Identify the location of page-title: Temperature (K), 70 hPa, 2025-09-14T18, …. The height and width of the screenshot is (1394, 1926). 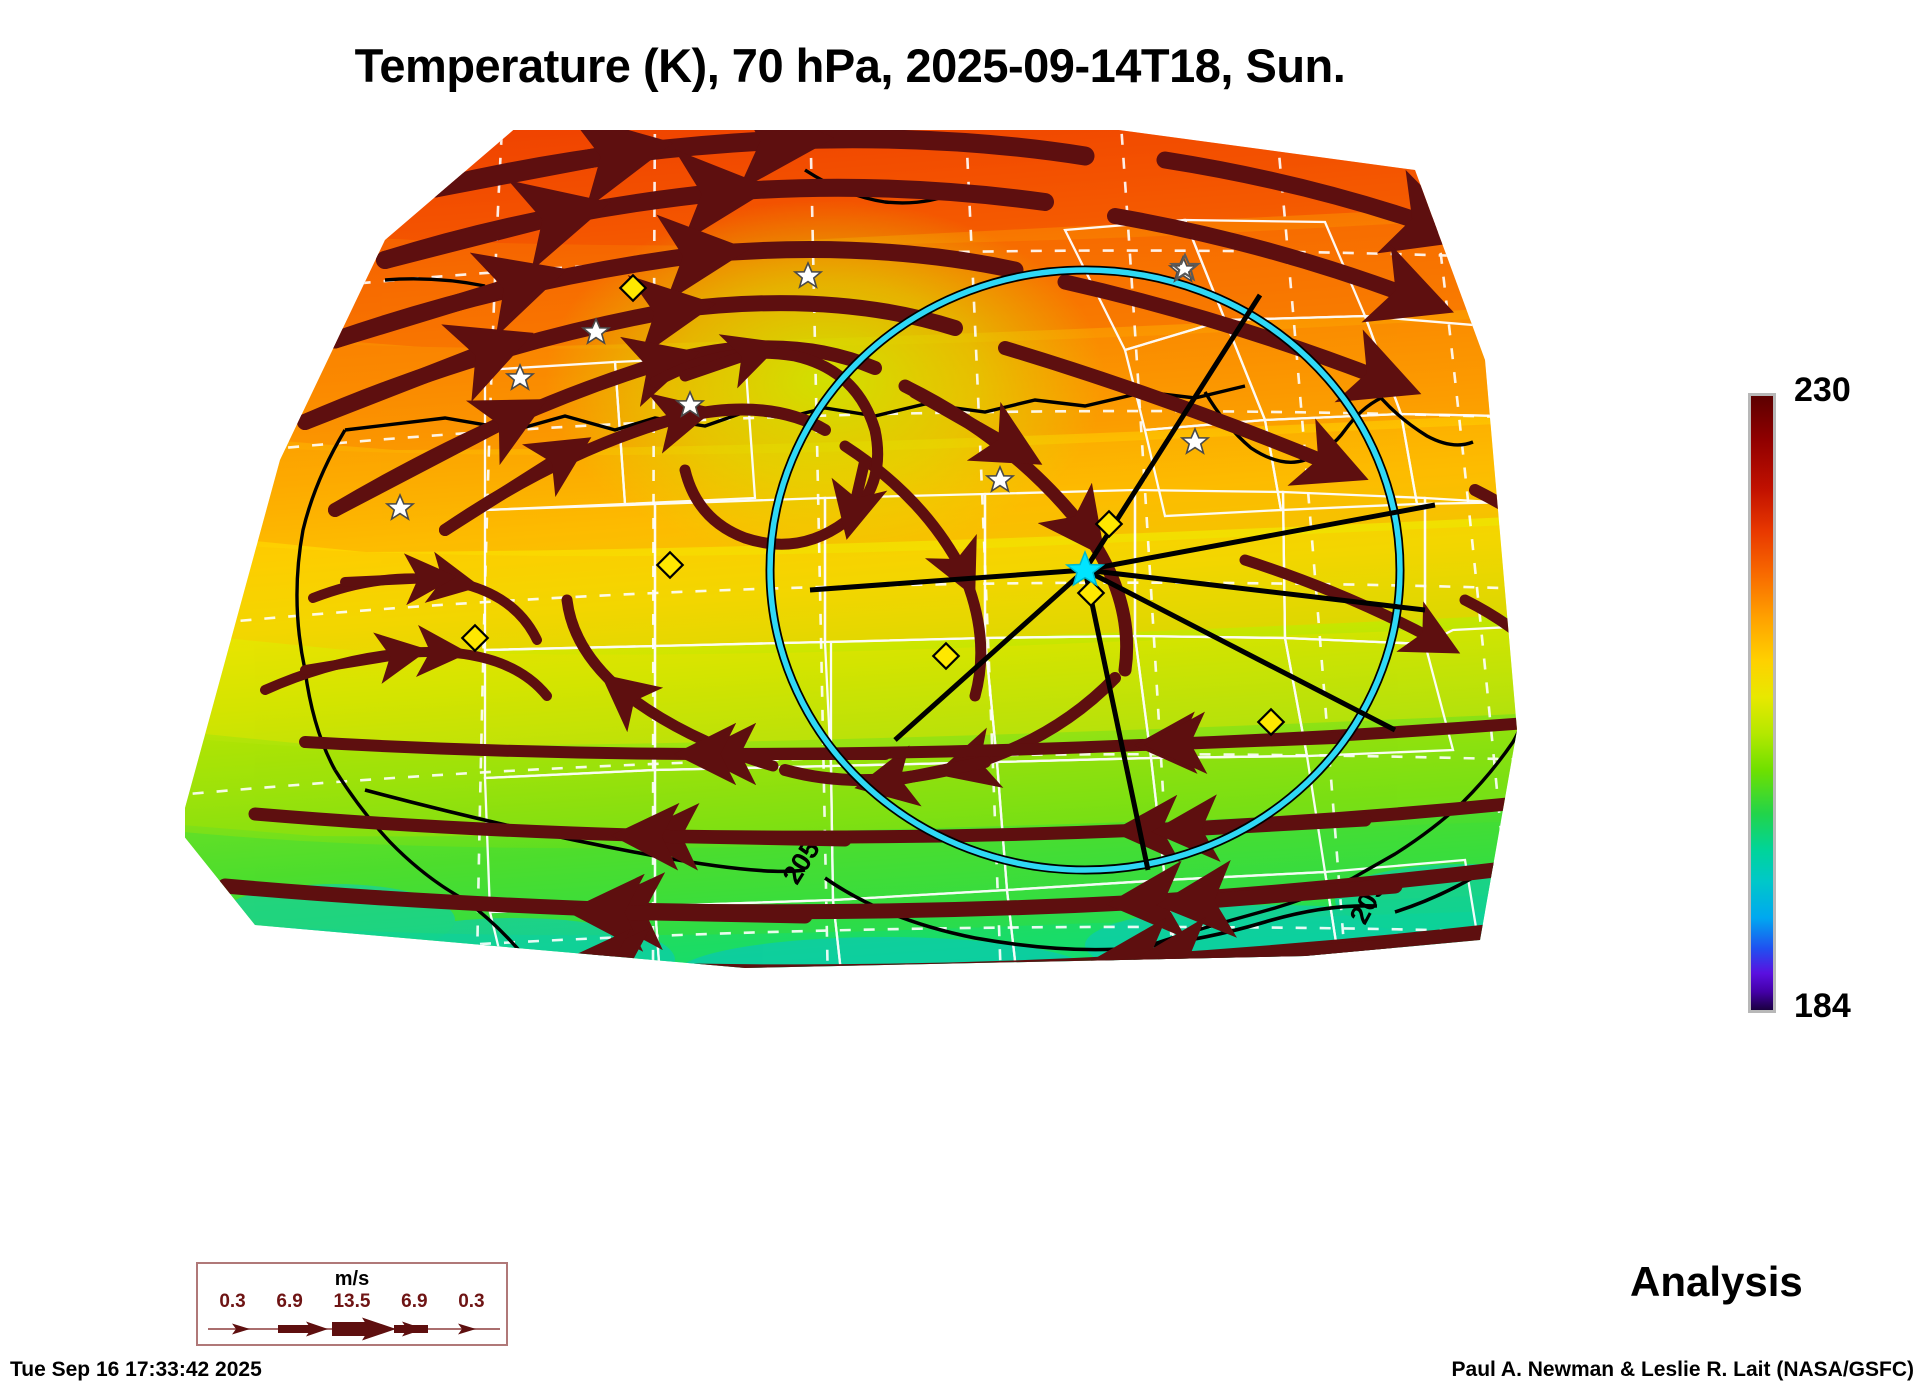
(850, 65).